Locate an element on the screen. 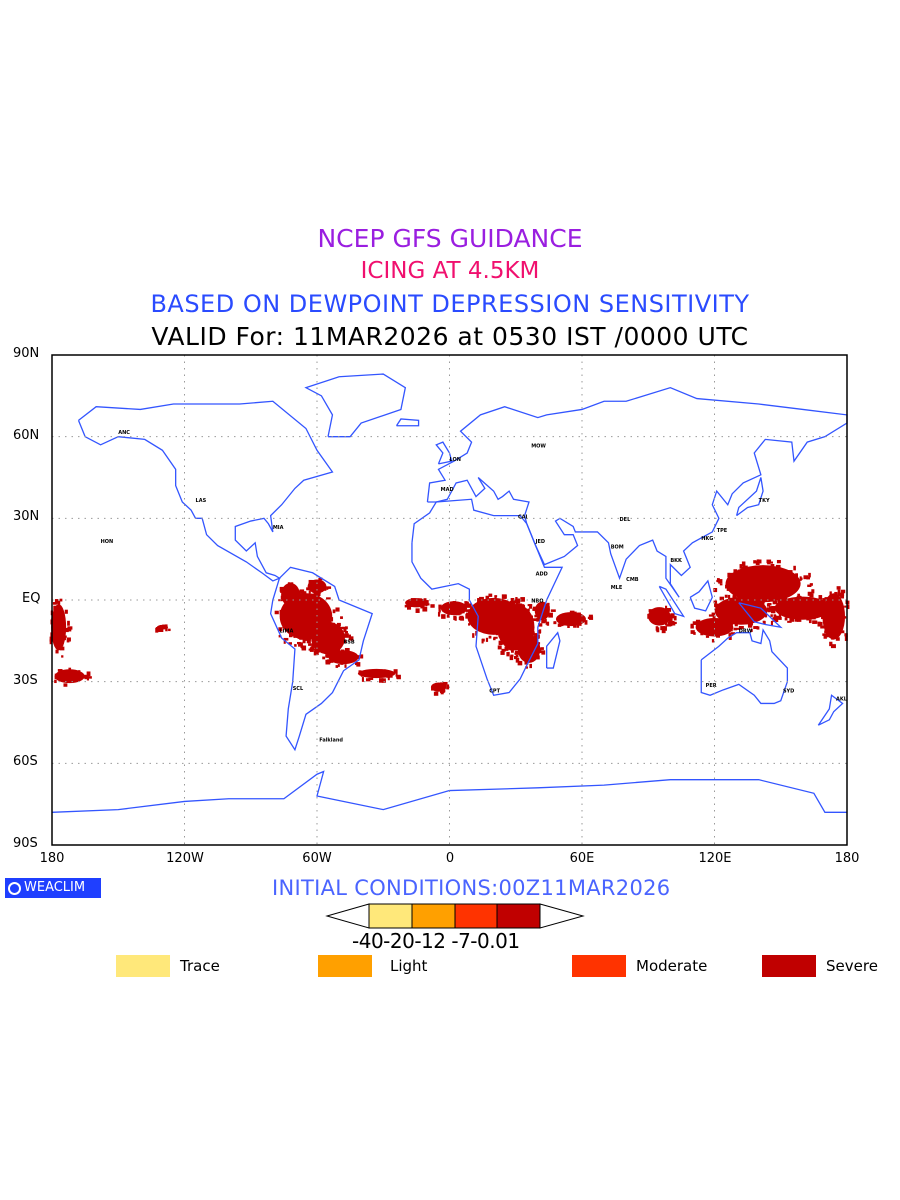 The height and width of the screenshot is (1200, 900). station-label: CAI is located at coordinates (523, 517).